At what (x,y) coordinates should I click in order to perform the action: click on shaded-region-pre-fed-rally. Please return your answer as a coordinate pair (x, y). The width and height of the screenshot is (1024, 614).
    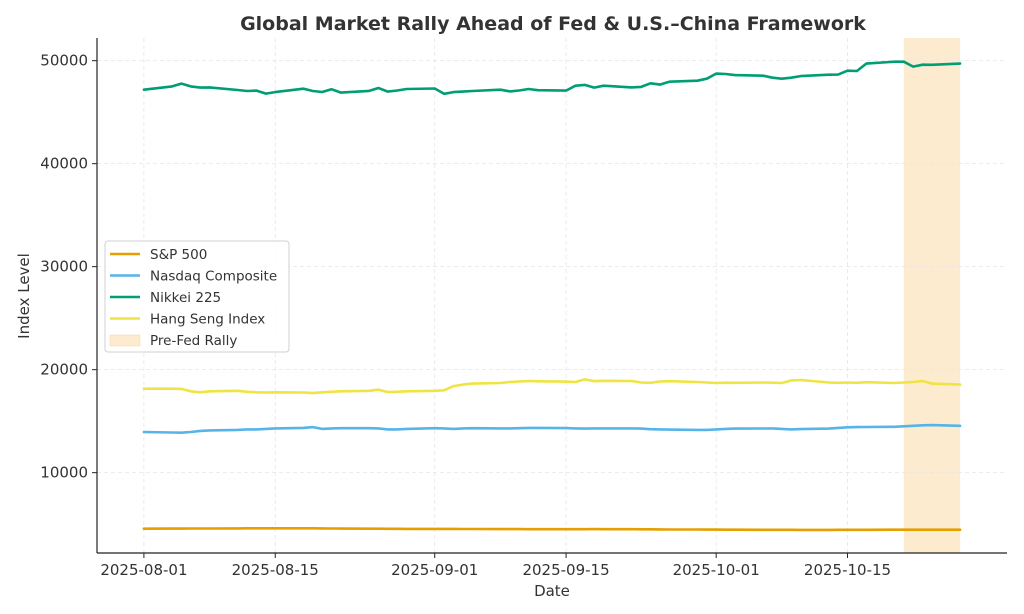
    Looking at the image, I should click on (932, 295).